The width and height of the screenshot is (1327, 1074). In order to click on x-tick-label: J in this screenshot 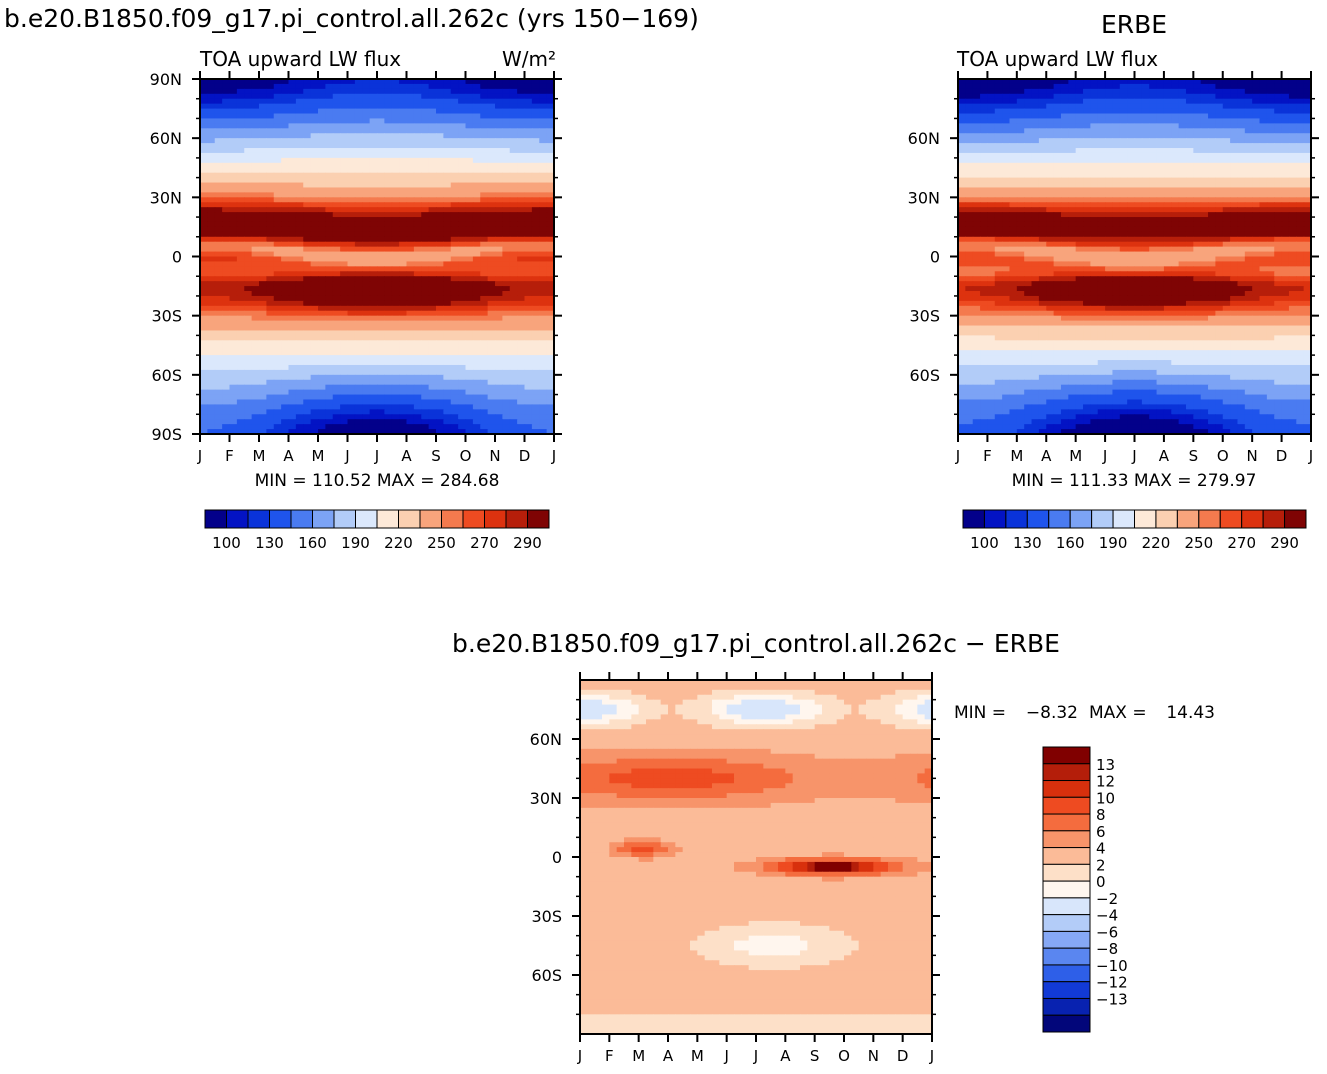, I will do `click(199, 456)`.